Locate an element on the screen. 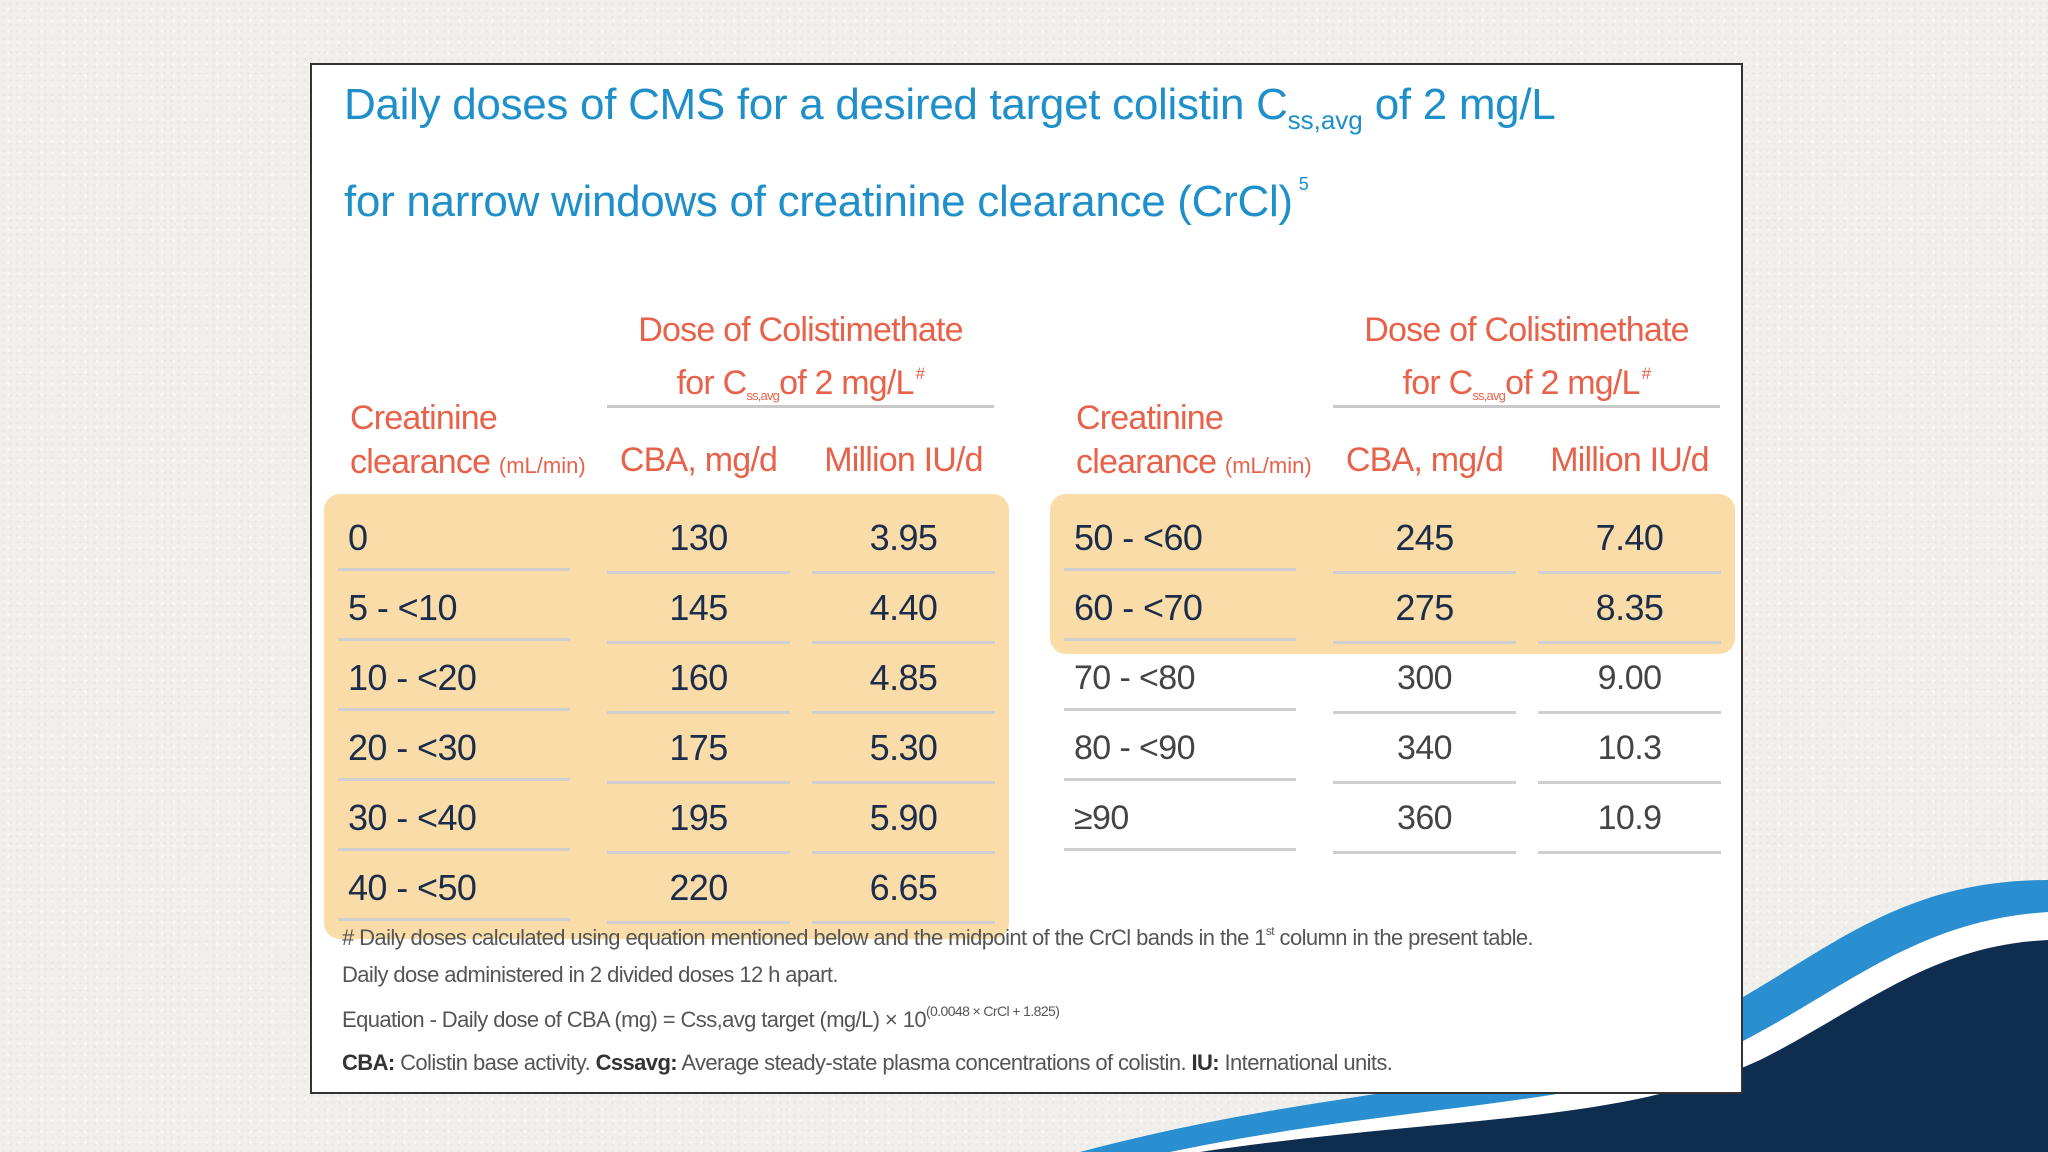  table-row: 10 - <20 160 4.85 is located at coordinates (674, 680).